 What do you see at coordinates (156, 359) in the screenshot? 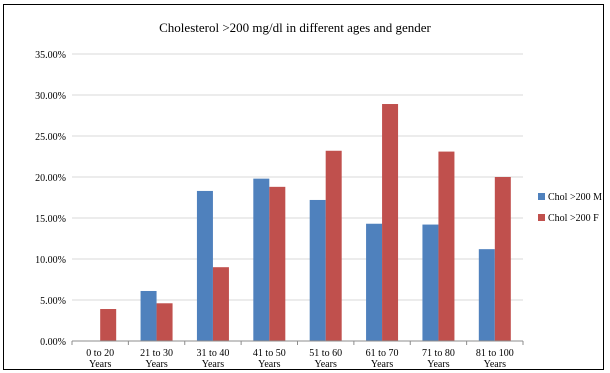
I see `x-tick-label: 21 to 30 Years` at bounding box center [156, 359].